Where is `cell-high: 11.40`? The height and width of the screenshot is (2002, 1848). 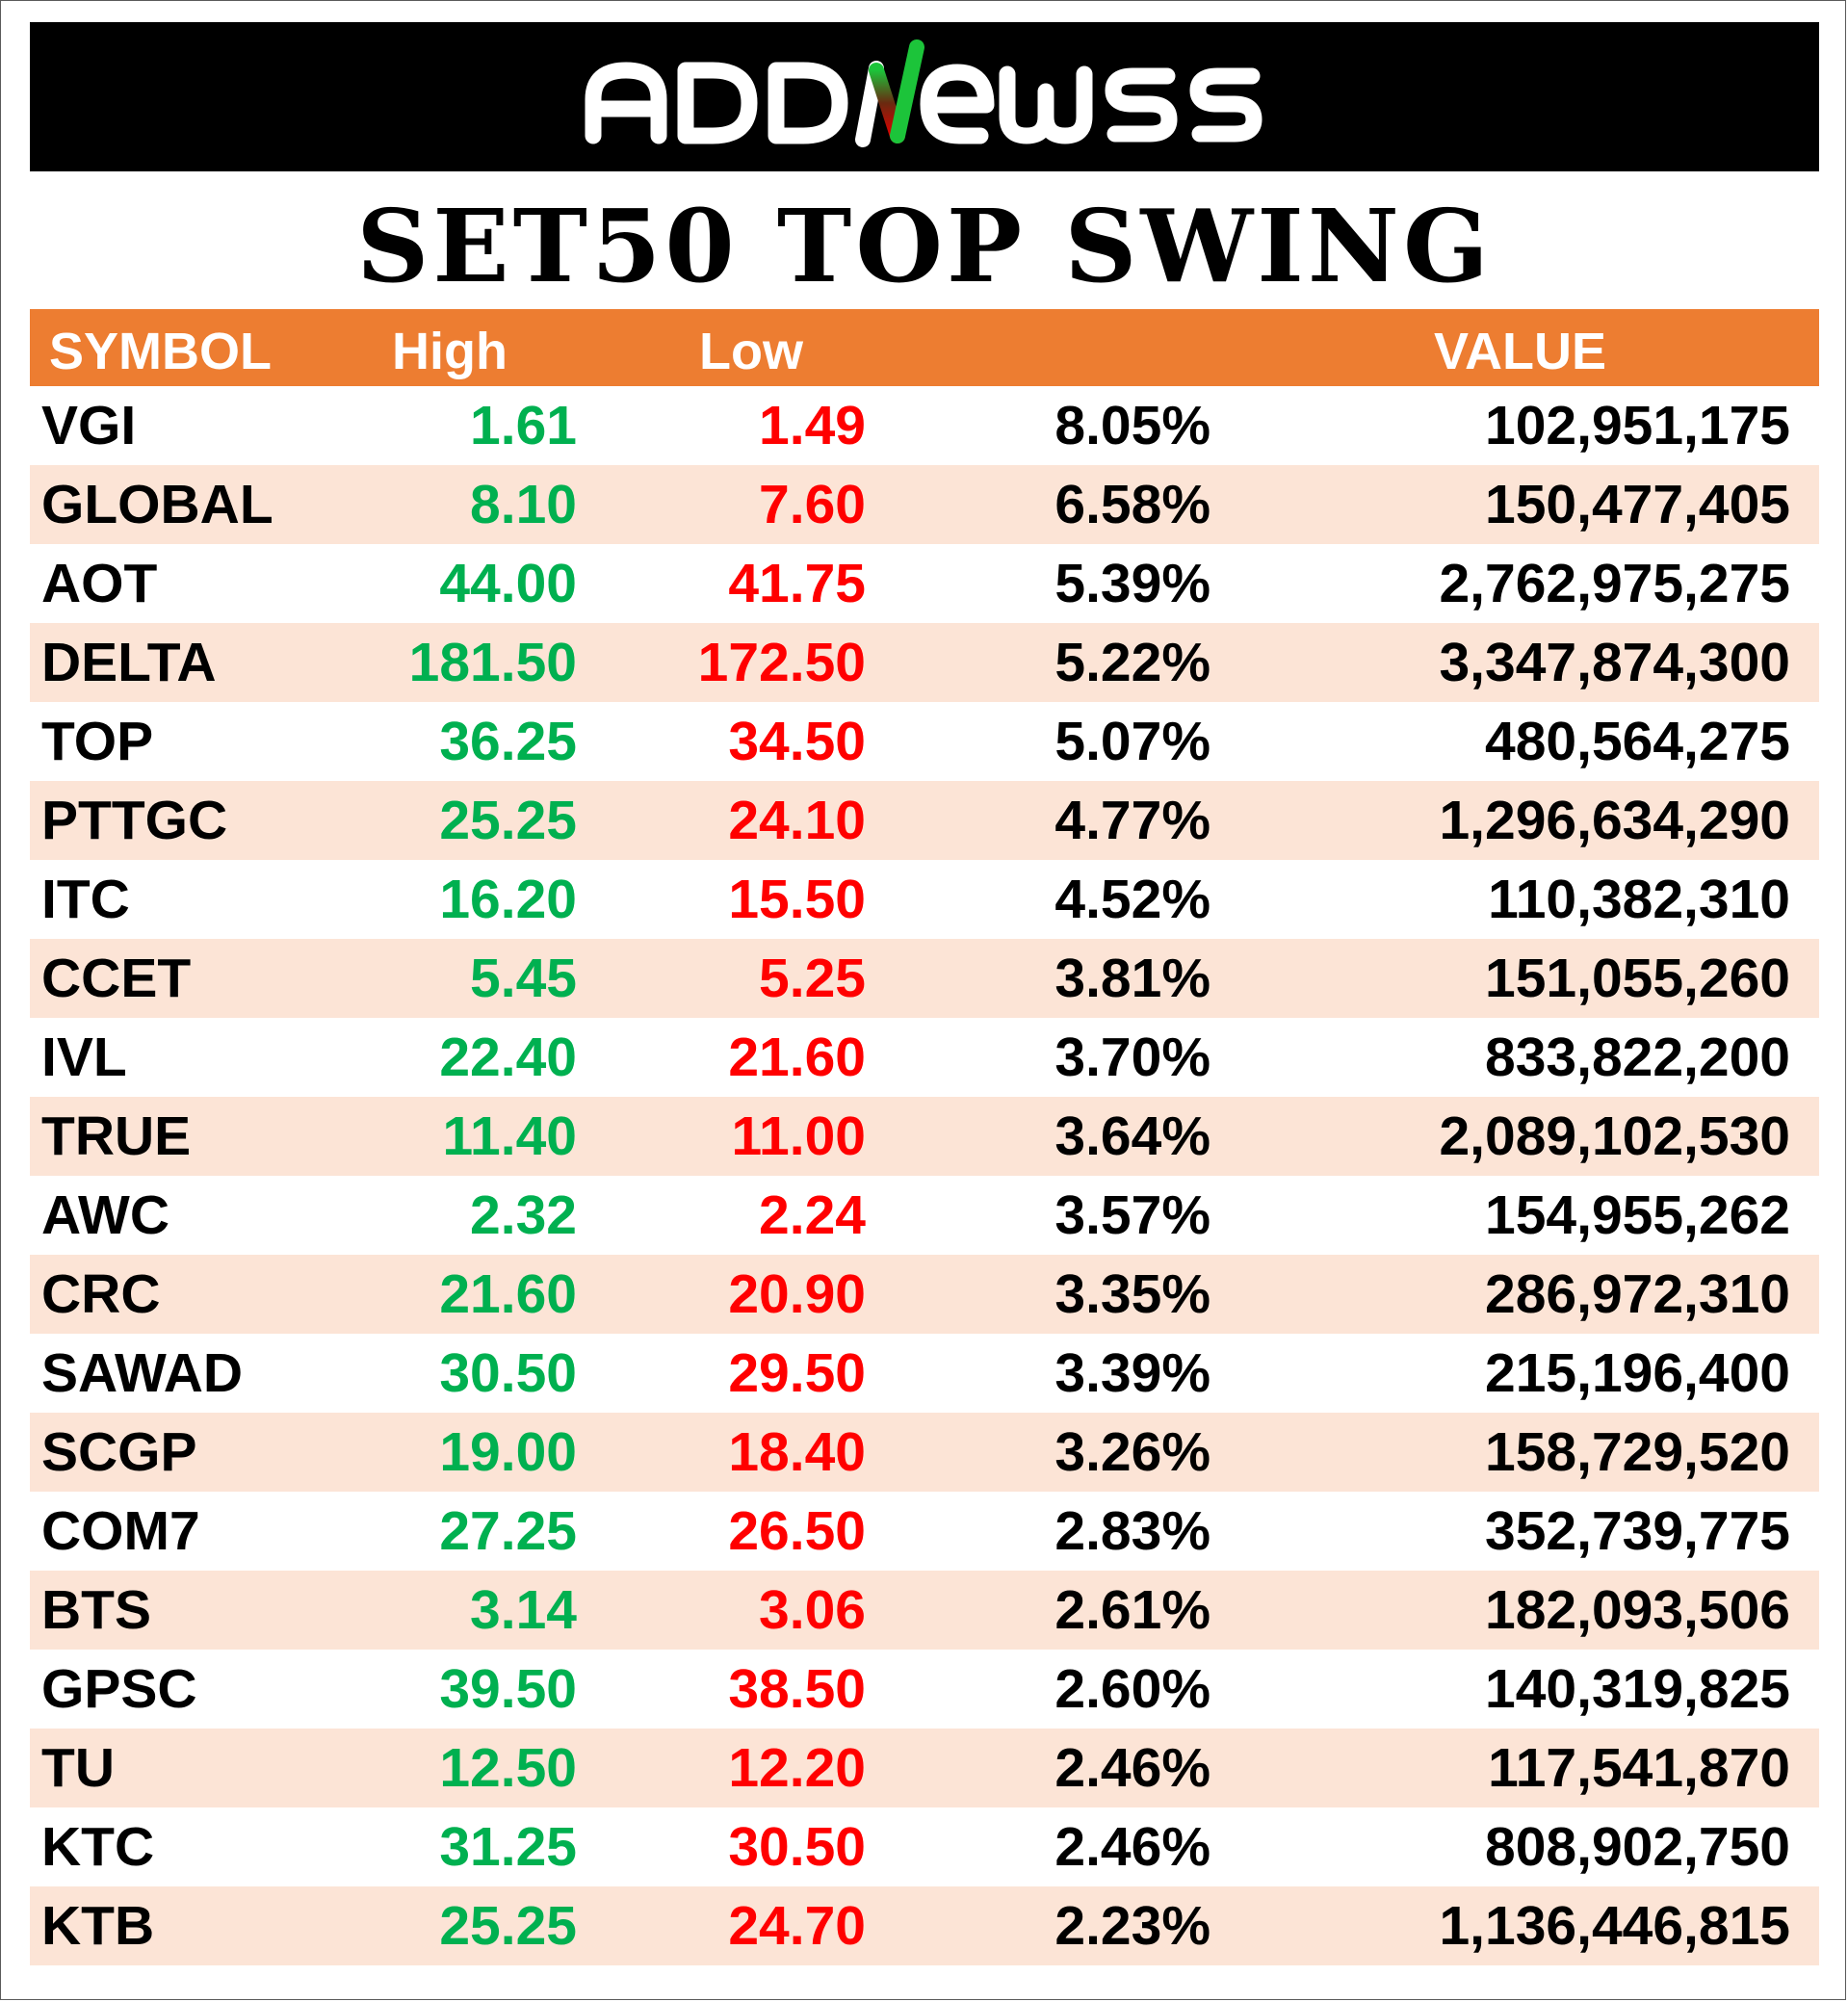 cell-high: 11.40 is located at coordinates (510, 1136).